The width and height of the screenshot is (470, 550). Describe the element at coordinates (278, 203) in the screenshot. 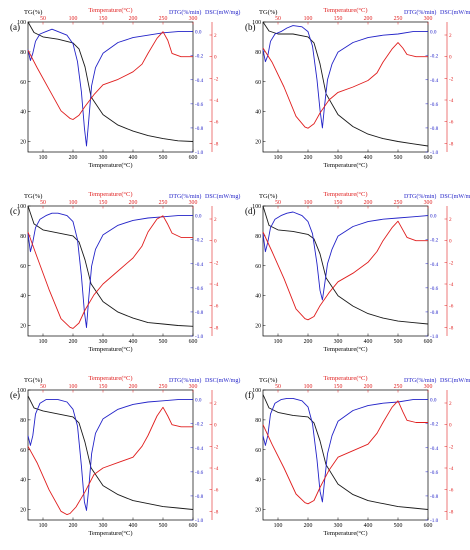

I see `x2-tick-label: 50` at that location.